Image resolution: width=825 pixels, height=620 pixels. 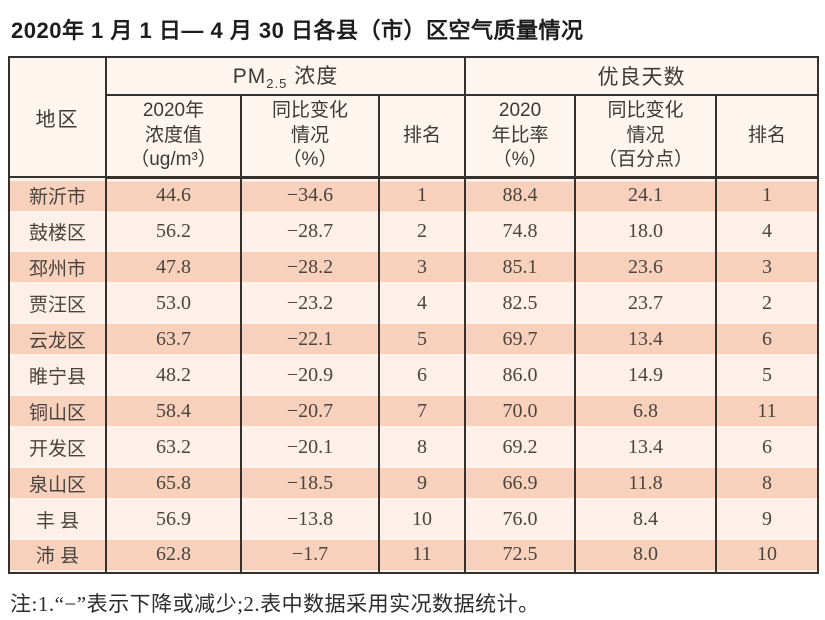 I want to click on days-ratio-cell: 74.8, so click(x=520, y=231).